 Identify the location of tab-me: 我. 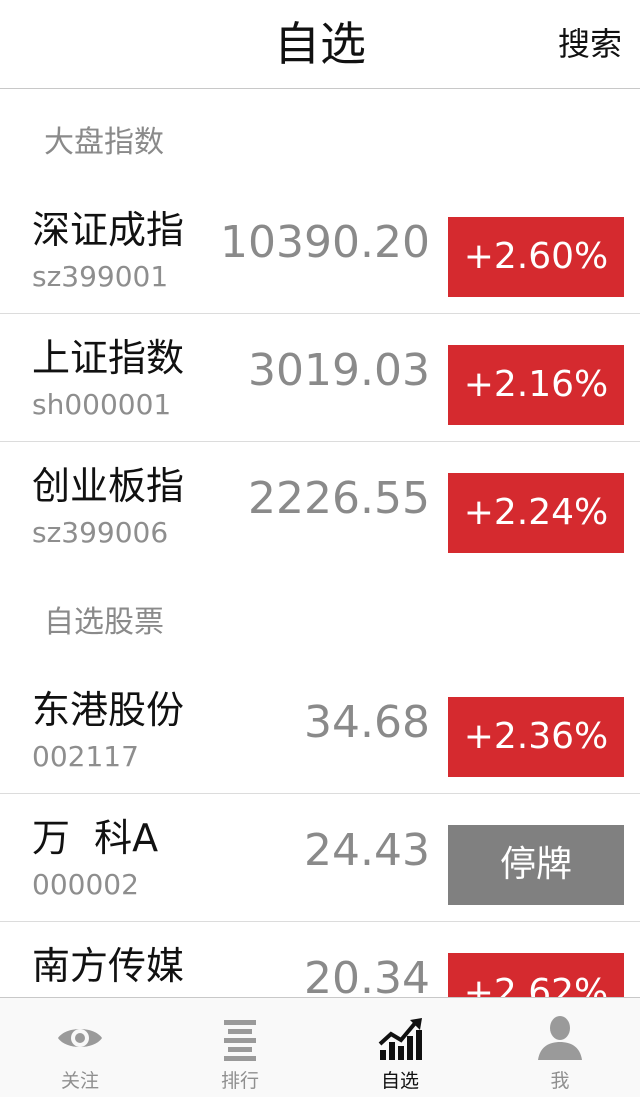
(560, 1047).